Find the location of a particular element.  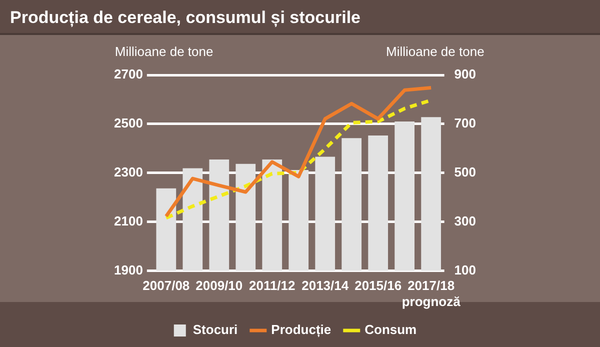

x-tick-label: 2007/08 is located at coordinates (166, 286).